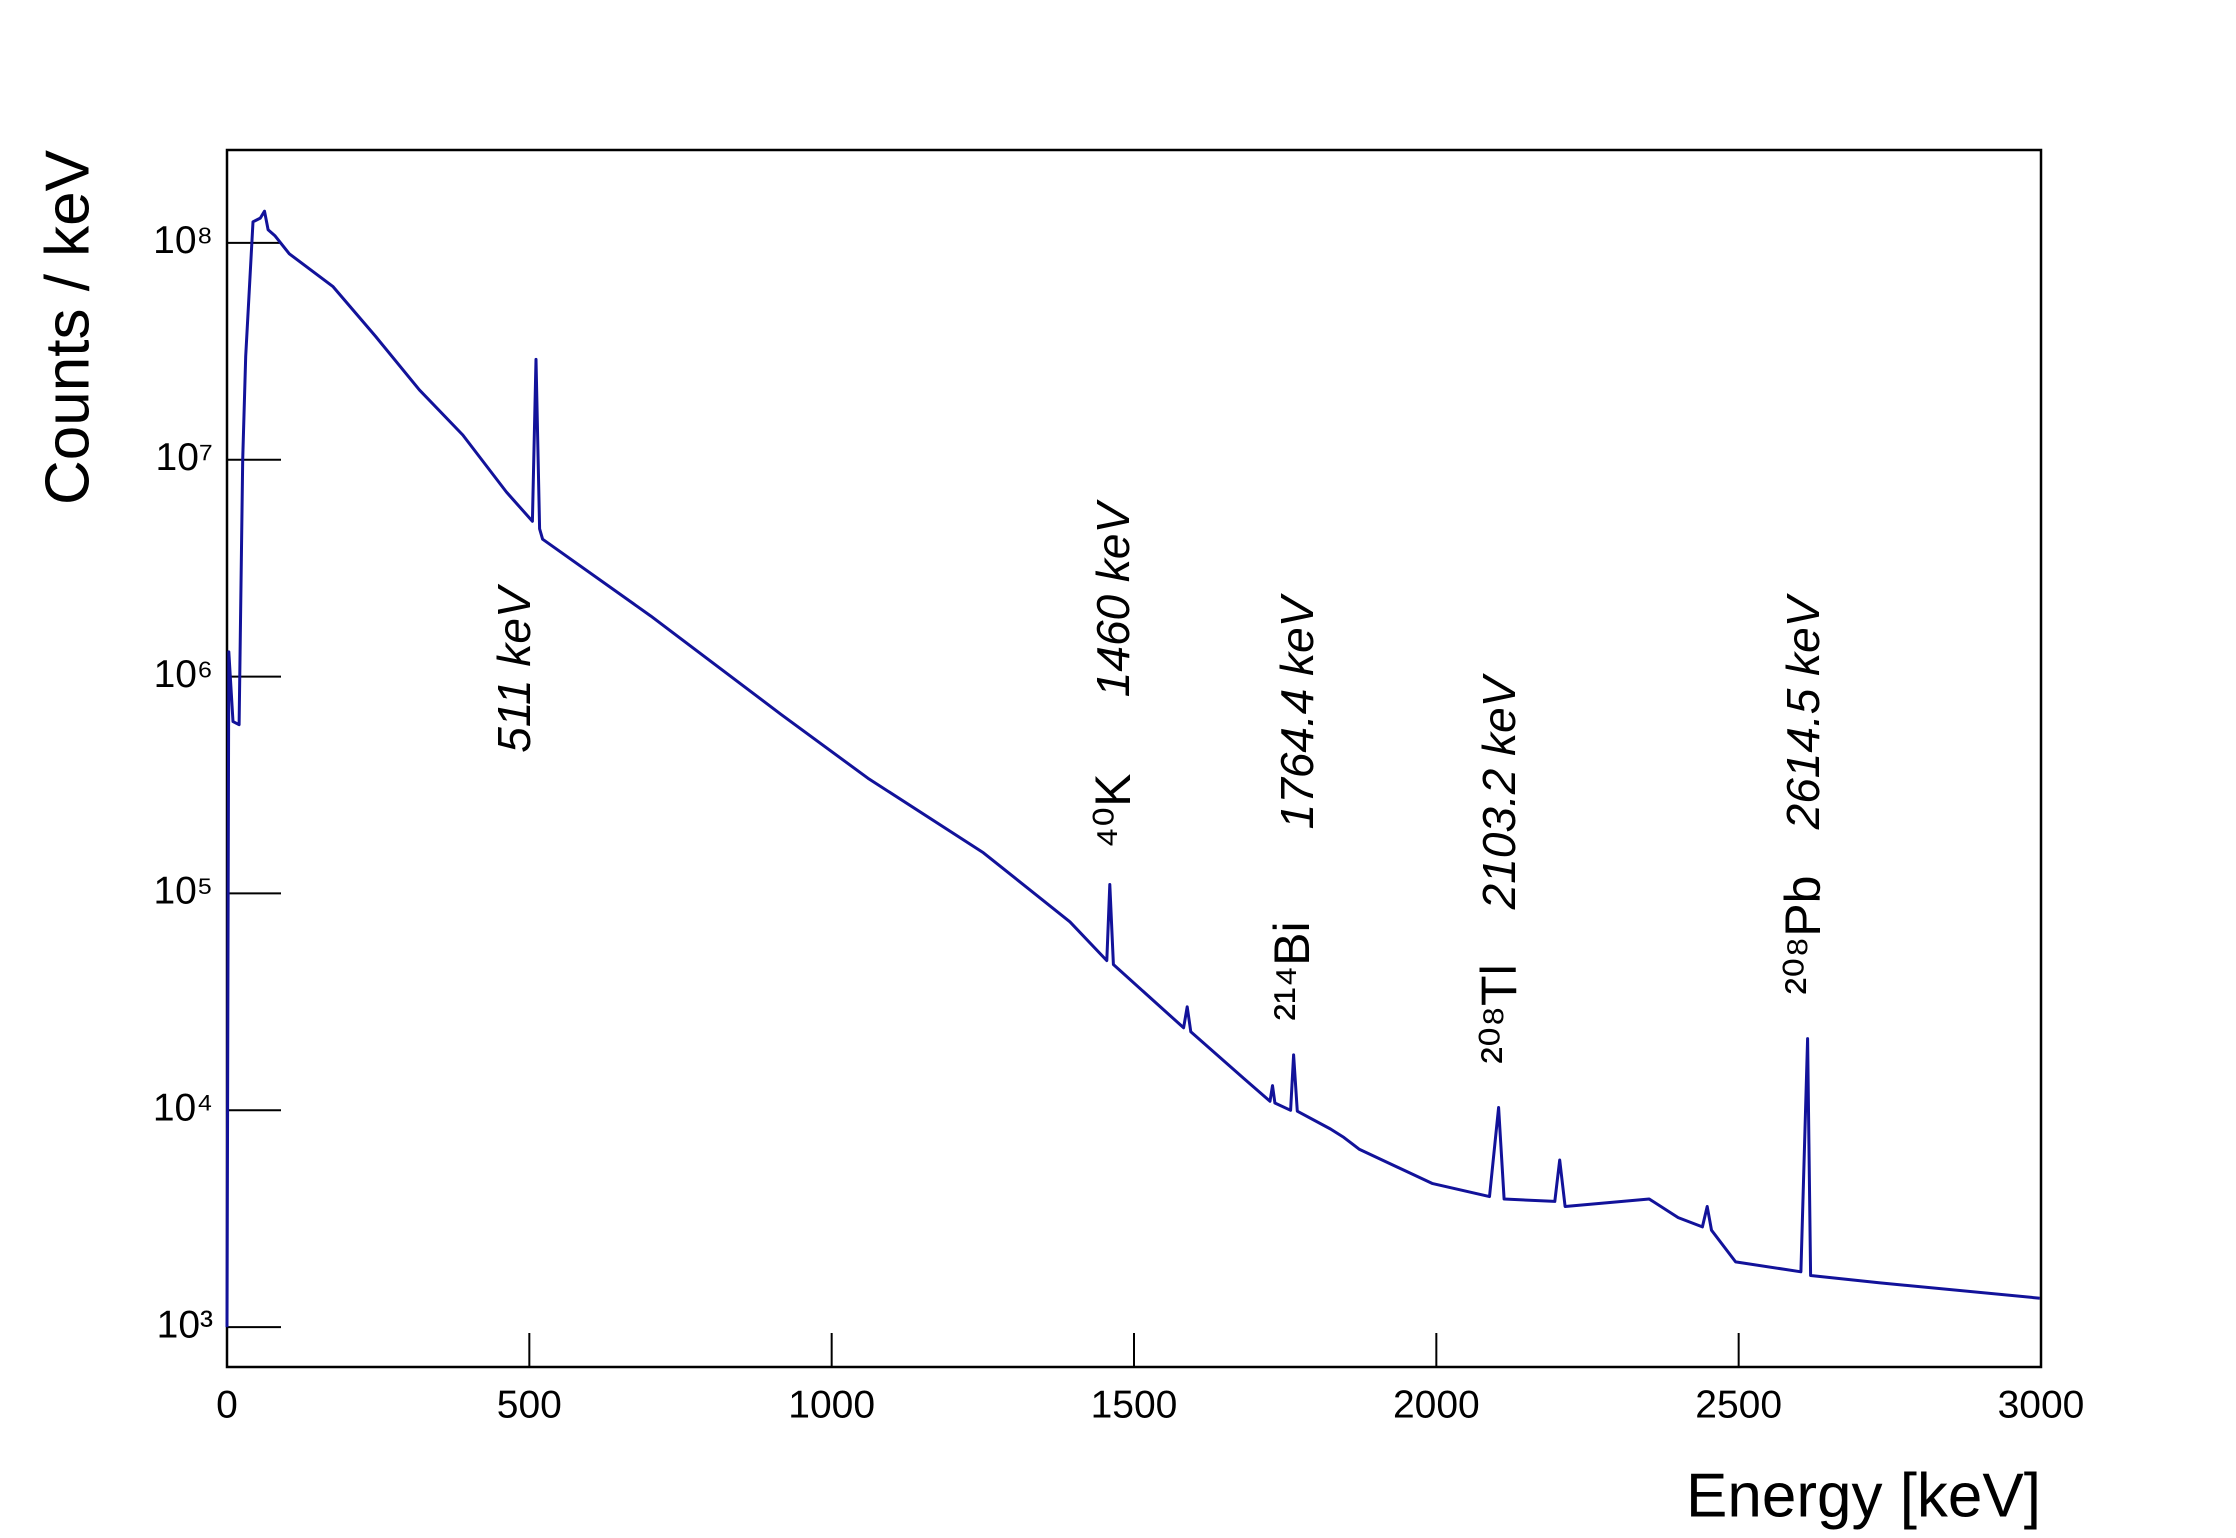 The image size is (2236, 1538). Describe the element at coordinates (831, 1404) in the screenshot. I see `x-tick-label: 1000` at that location.